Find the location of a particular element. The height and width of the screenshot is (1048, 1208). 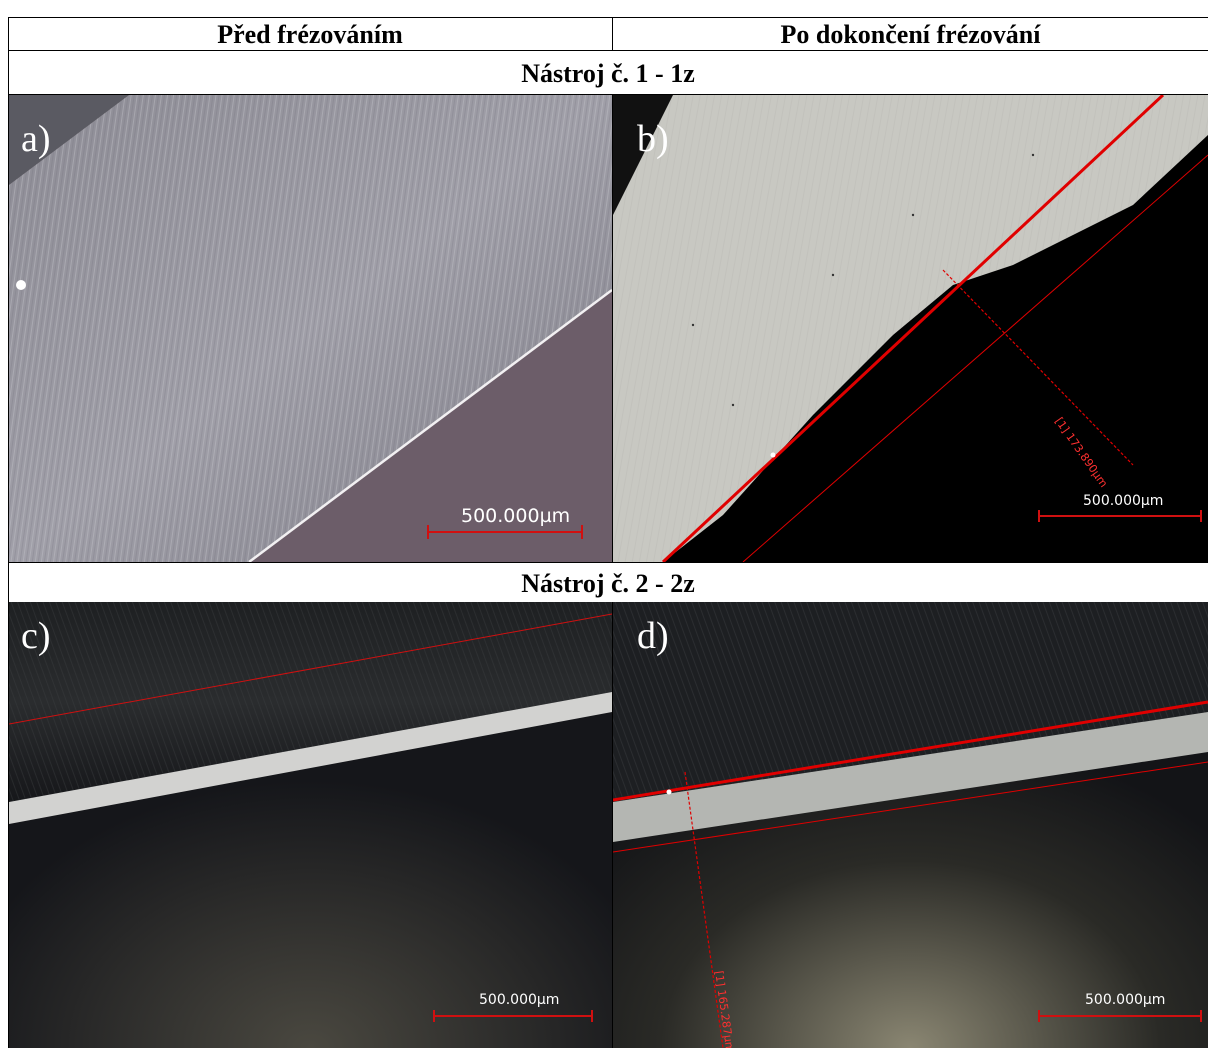

scale-bar-b-tick-left is located at coordinates (1039, 516).